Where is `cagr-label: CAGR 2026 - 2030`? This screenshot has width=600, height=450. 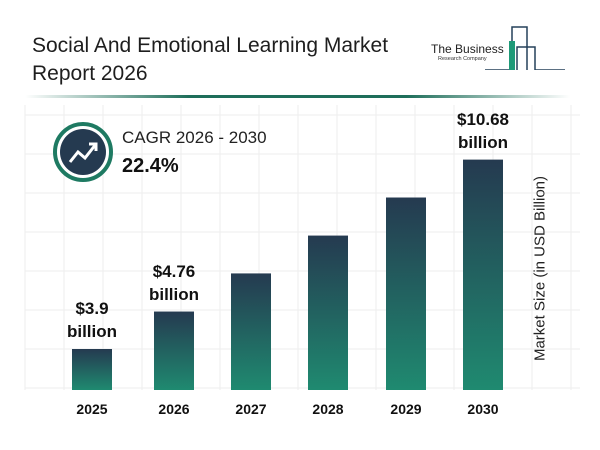
cagr-label: CAGR 2026 - 2030 is located at coordinates (194, 137).